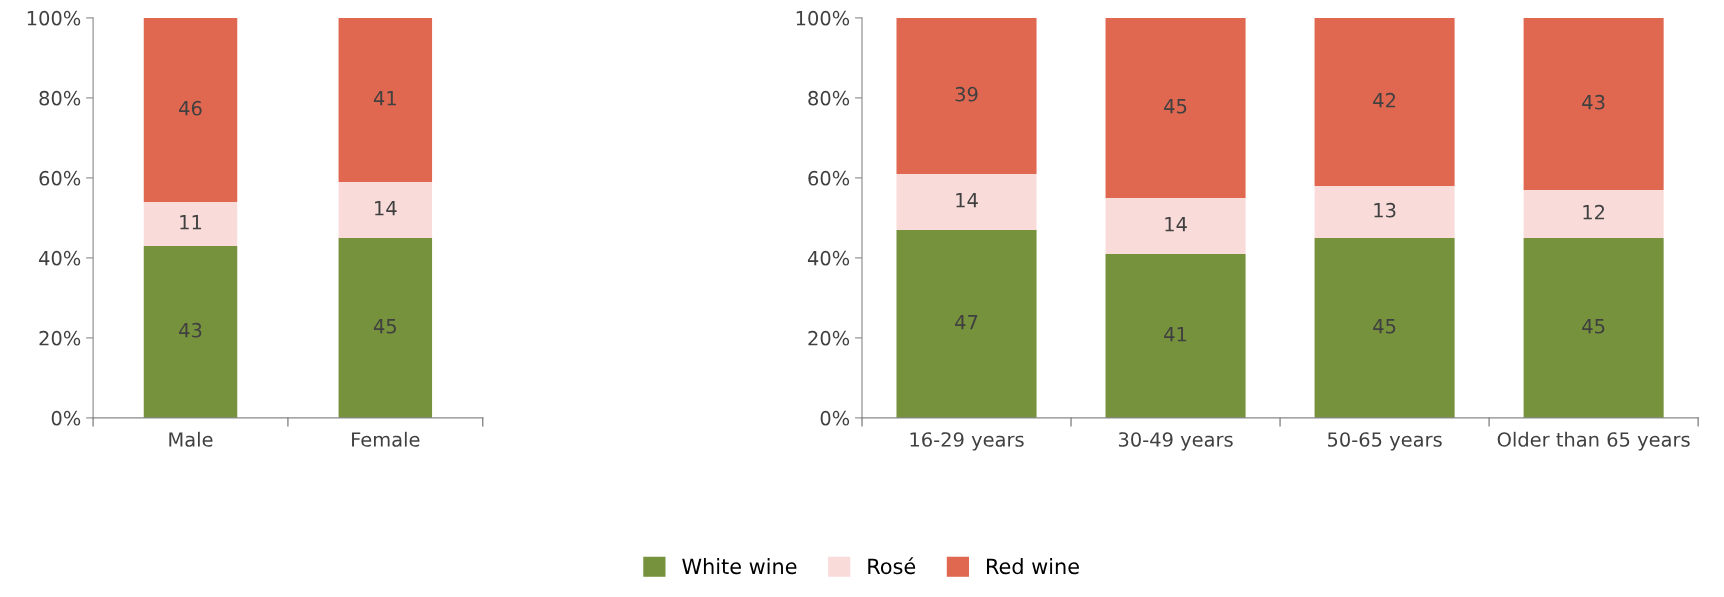 This screenshot has height=597, width=1724. I want to click on x-tick-label: 50-65 years, so click(1384, 441).